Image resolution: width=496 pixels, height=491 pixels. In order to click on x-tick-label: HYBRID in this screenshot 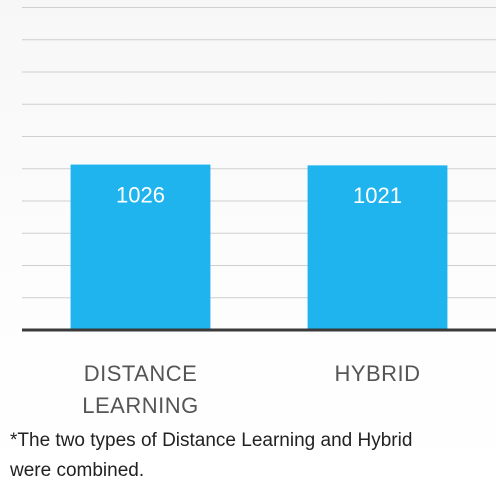, I will do `click(377, 373)`.